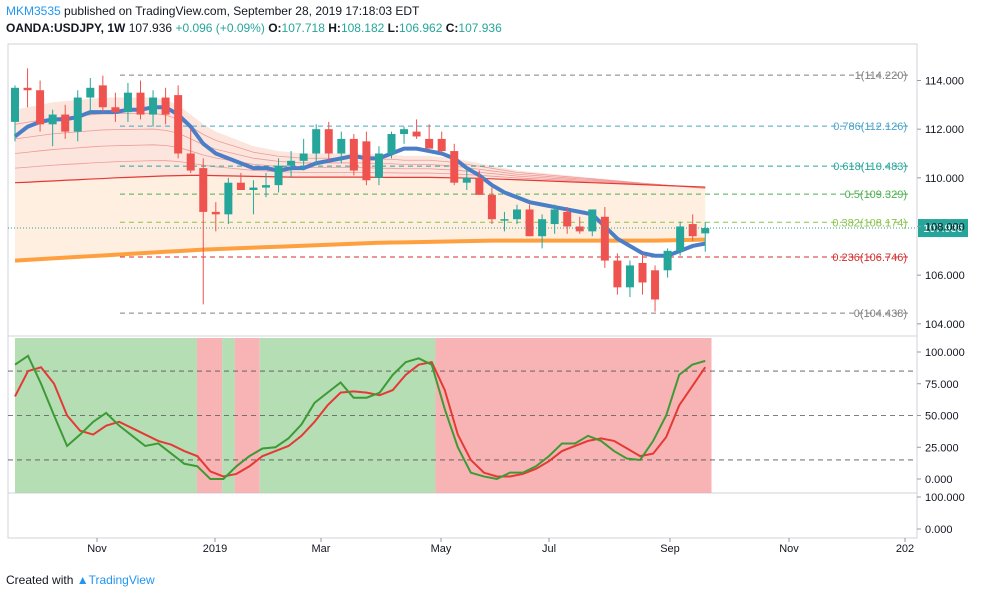 The height and width of the screenshot is (598, 983). Describe the element at coordinates (942, 385) in the screenshot. I see `stoch-tick-label: 75.000` at that location.